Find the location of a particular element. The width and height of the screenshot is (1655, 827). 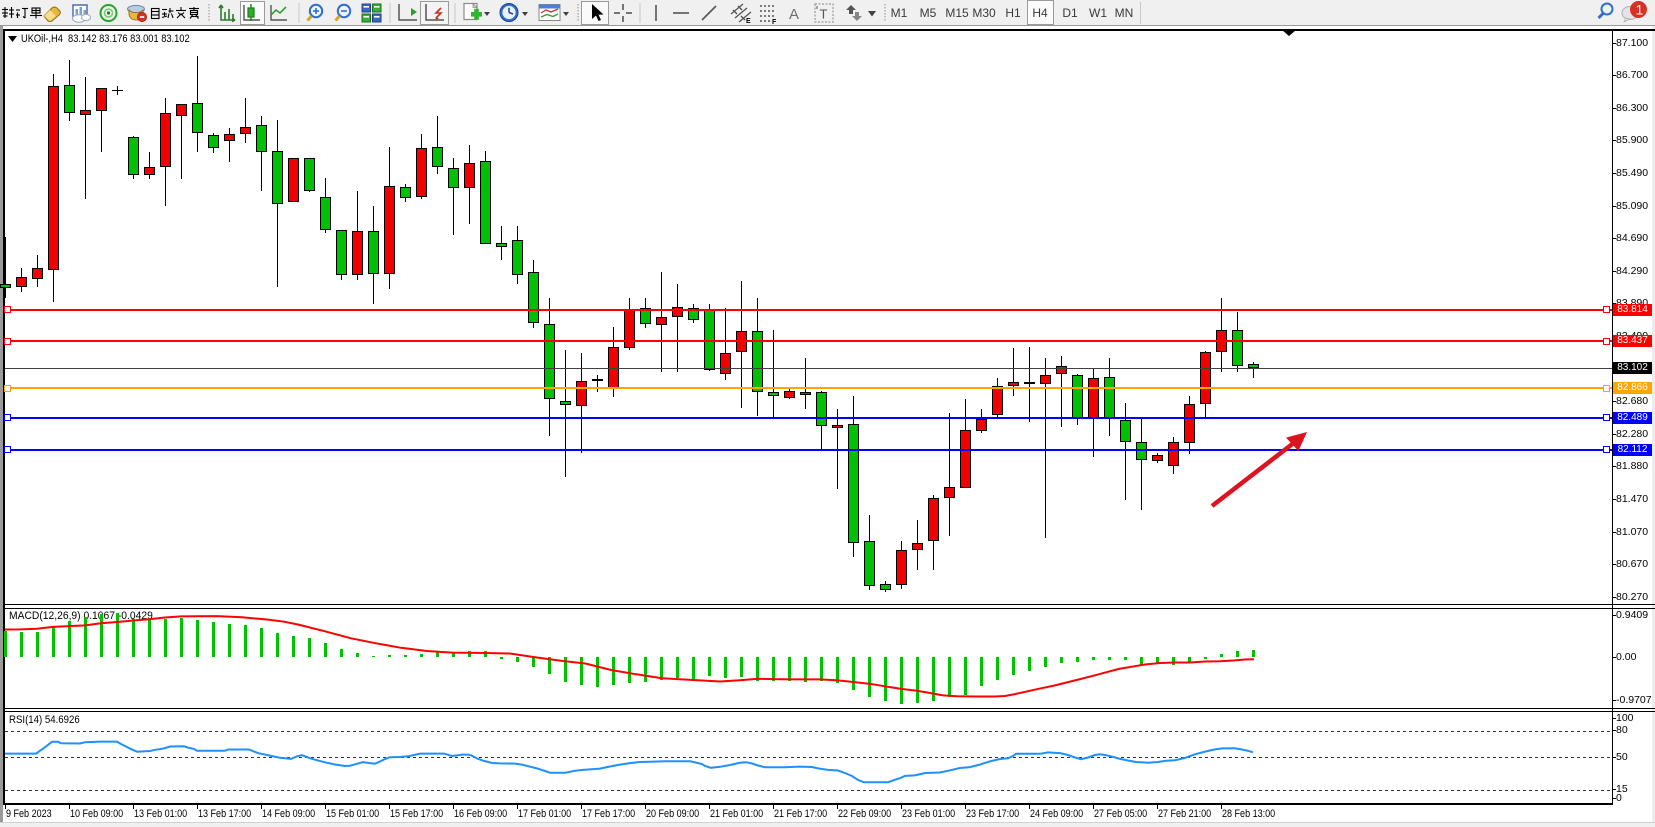

svg-text: T is located at coordinates (824, 14).